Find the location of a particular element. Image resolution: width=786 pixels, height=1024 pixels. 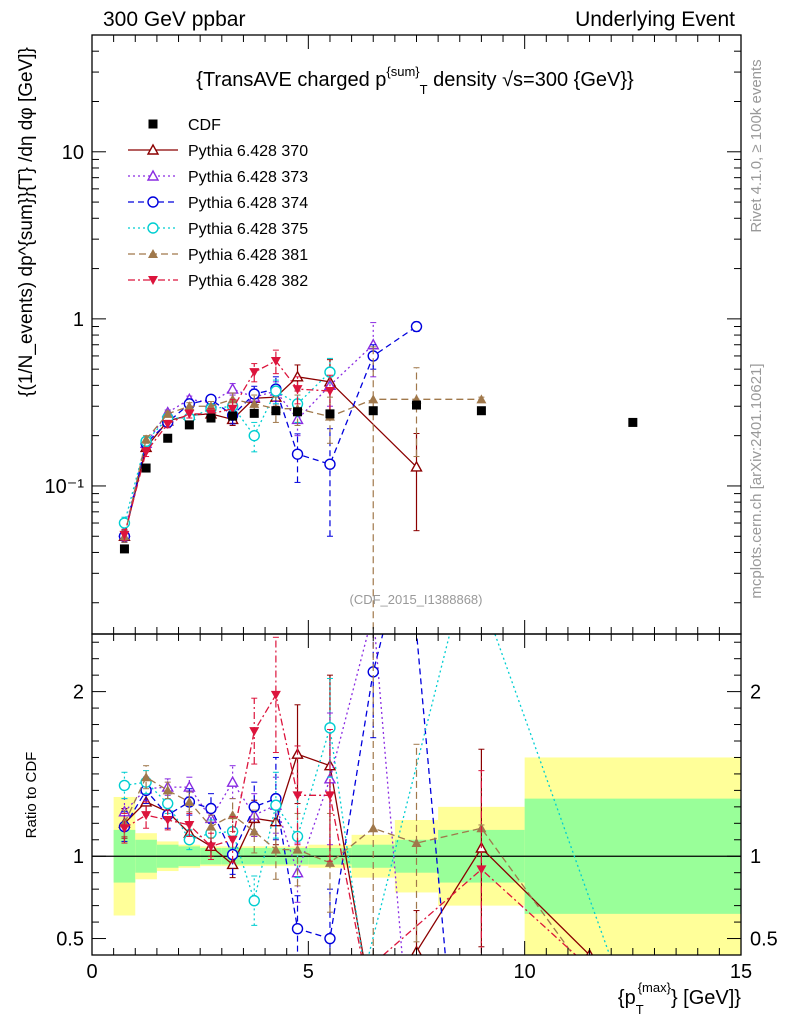

ratio-tick-label-left: 1 is located at coordinates (78, 857).